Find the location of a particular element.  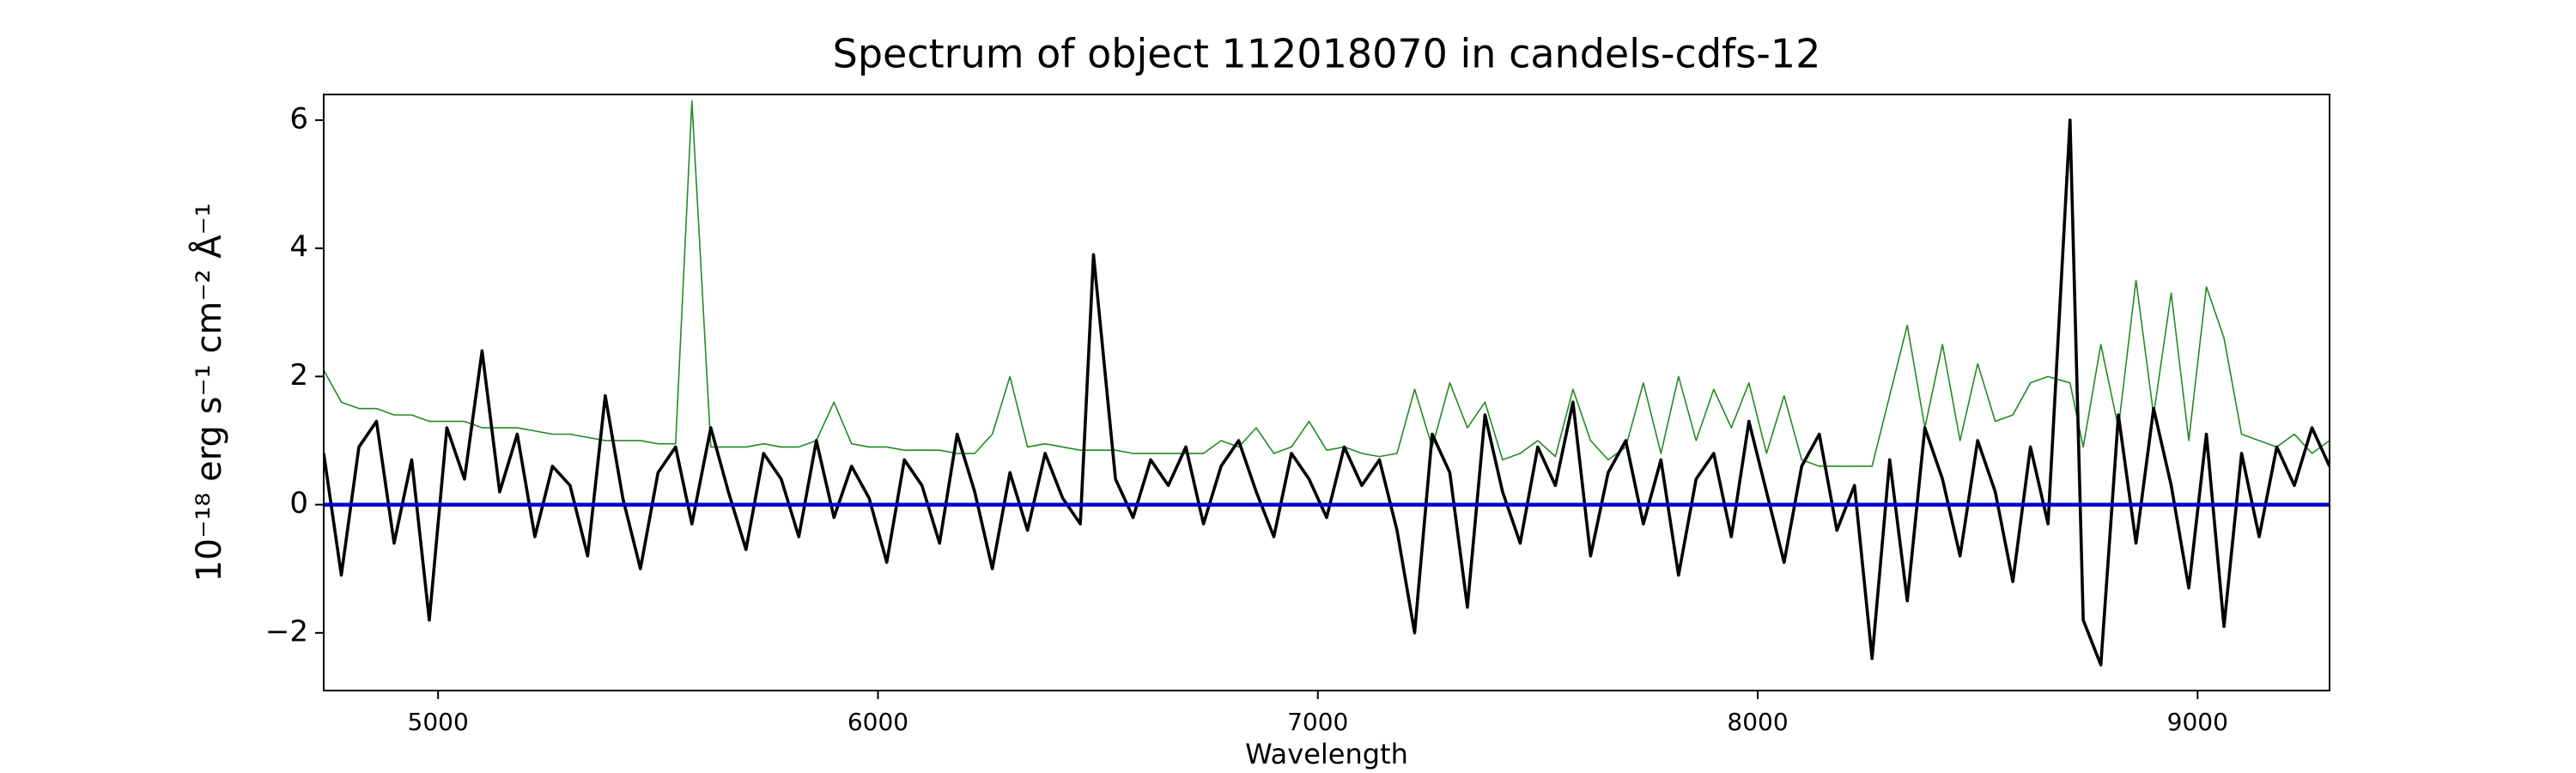

x-tick-label: 7000 is located at coordinates (1317, 722).